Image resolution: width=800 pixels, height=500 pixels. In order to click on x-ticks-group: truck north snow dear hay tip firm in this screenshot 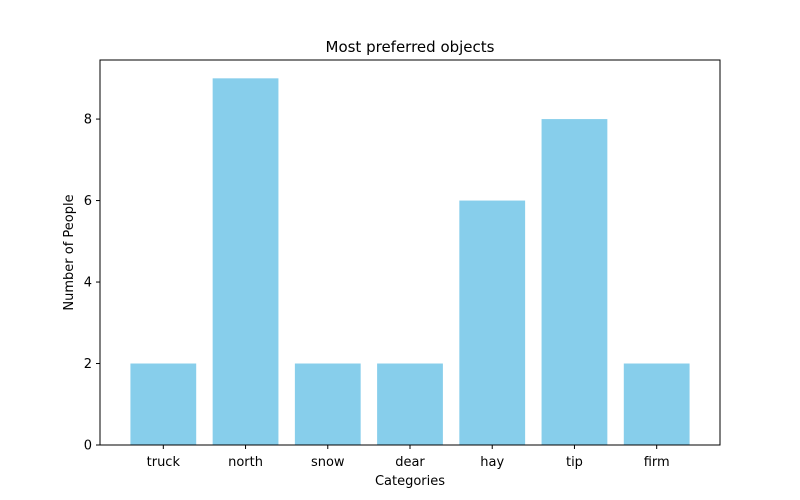, I will do `click(408, 457)`.